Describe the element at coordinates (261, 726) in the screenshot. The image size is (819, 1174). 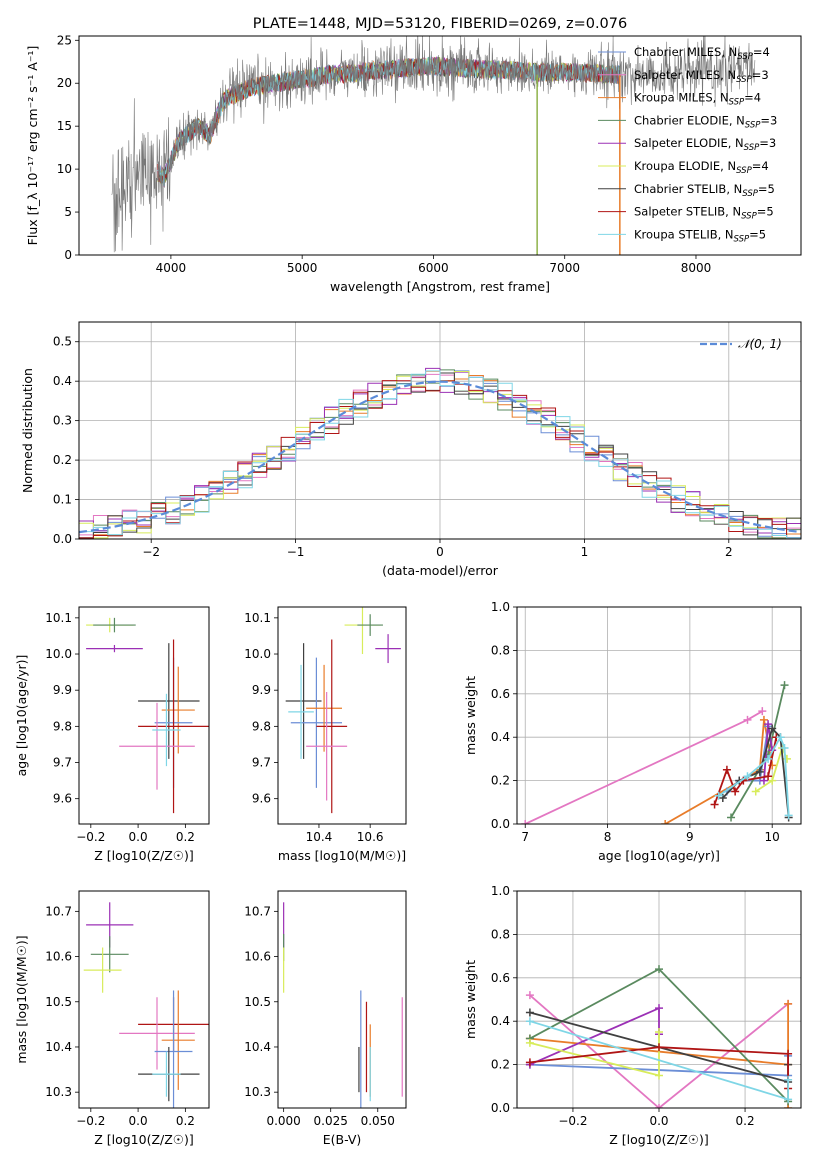
I see `y-tick-label: 9.8` at that location.